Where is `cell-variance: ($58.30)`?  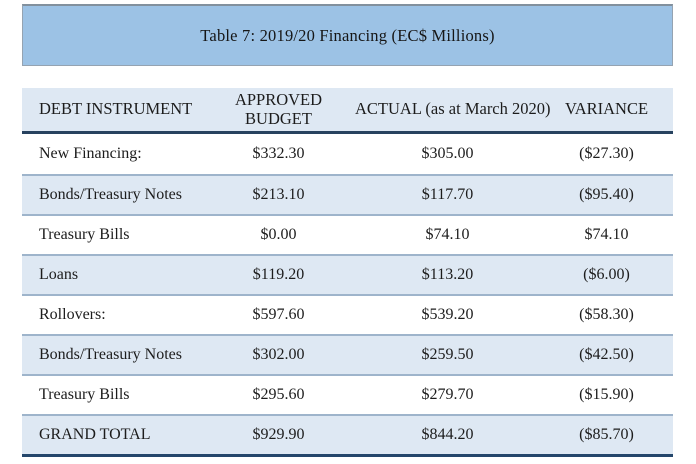
cell-variance: ($58.30) is located at coordinates (606, 314).